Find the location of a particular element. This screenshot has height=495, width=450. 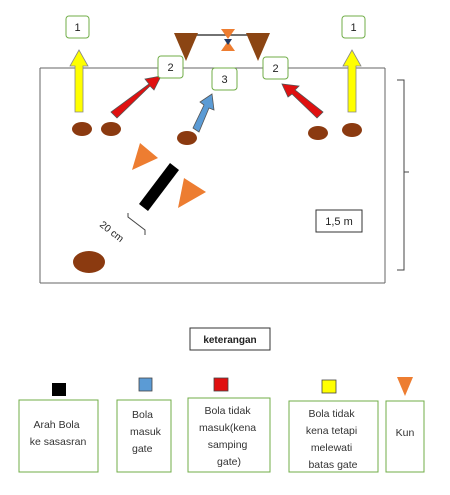

start-ball is located at coordinates (89, 262).